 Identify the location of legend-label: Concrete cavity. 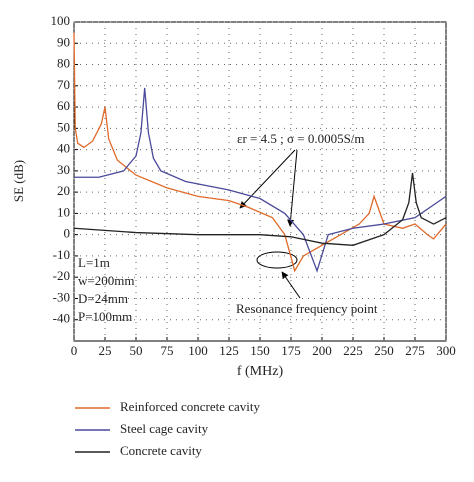
(161, 450).